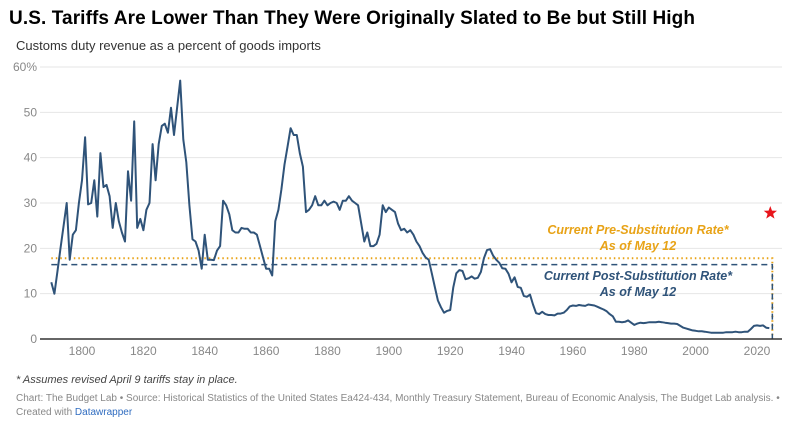 This screenshot has width=790, height=428. What do you see at coordinates (638, 276) in the screenshot?
I see `post-substitution-label: Current Post-Substitution Rate*` at bounding box center [638, 276].